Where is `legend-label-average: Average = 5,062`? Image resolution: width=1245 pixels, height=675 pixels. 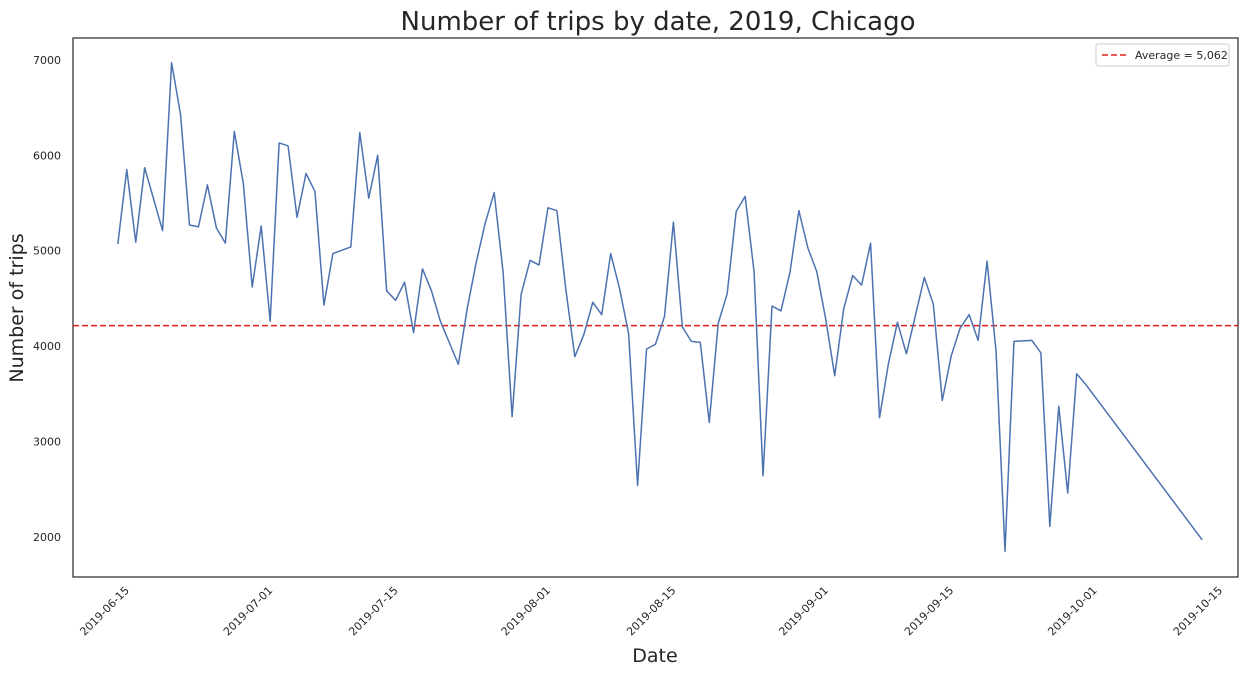
legend-label-average: Average = 5,062 is located at coordinates (1181, 55).